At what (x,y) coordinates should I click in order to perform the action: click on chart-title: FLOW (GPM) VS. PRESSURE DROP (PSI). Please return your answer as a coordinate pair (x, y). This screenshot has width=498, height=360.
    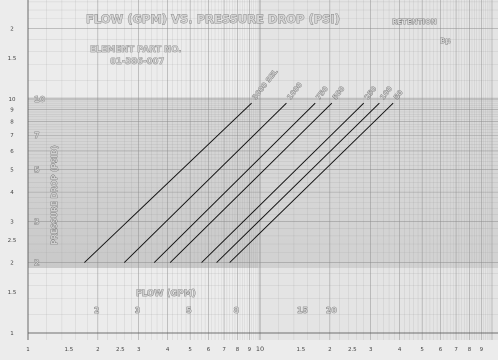
    Looking at the image, I should click on (213, 19).